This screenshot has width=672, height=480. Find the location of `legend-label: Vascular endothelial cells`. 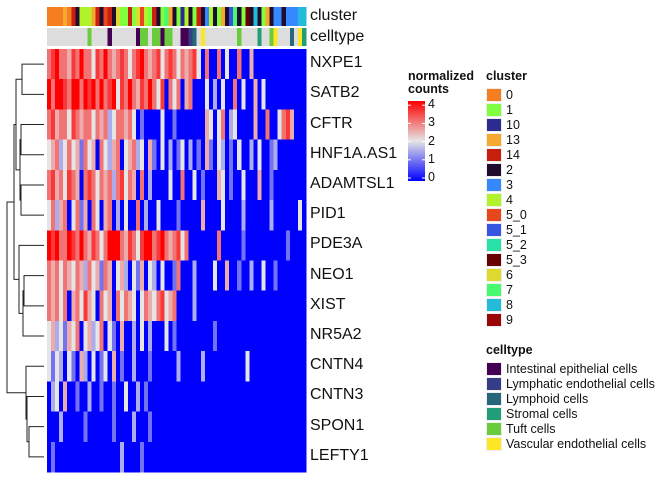

legend-label: Vascular endothelial cells is located at coordinates (576, 443).